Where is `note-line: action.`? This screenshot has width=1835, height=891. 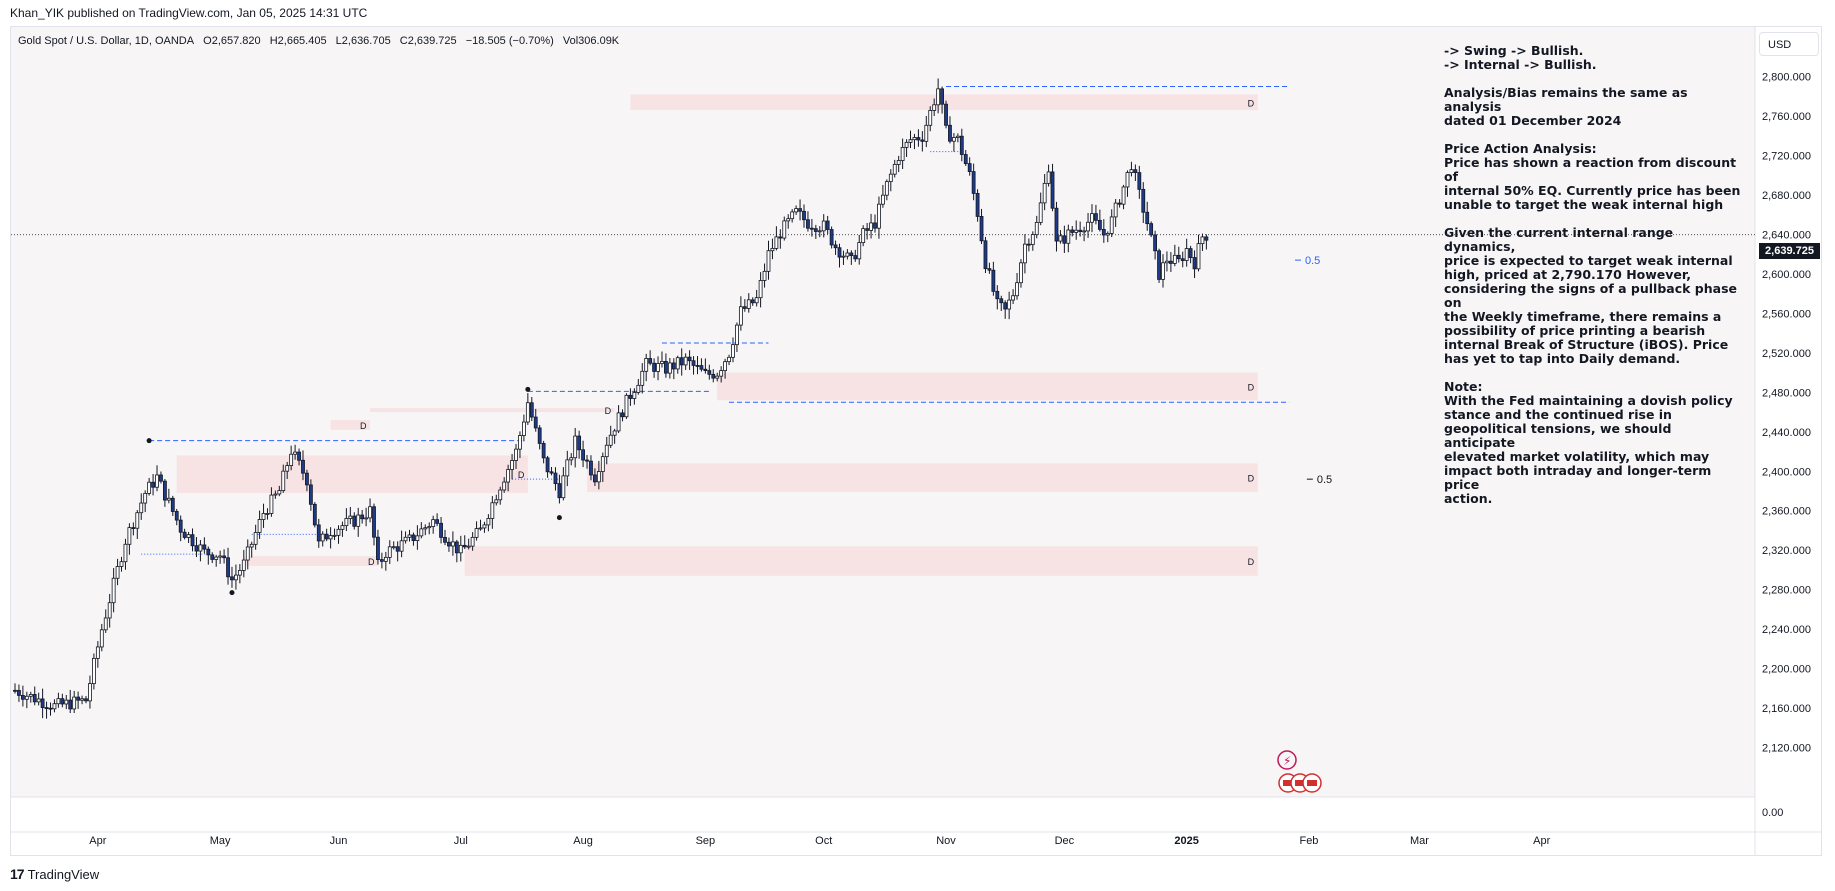
note-line: action. is located at coordinates (1468, 498).